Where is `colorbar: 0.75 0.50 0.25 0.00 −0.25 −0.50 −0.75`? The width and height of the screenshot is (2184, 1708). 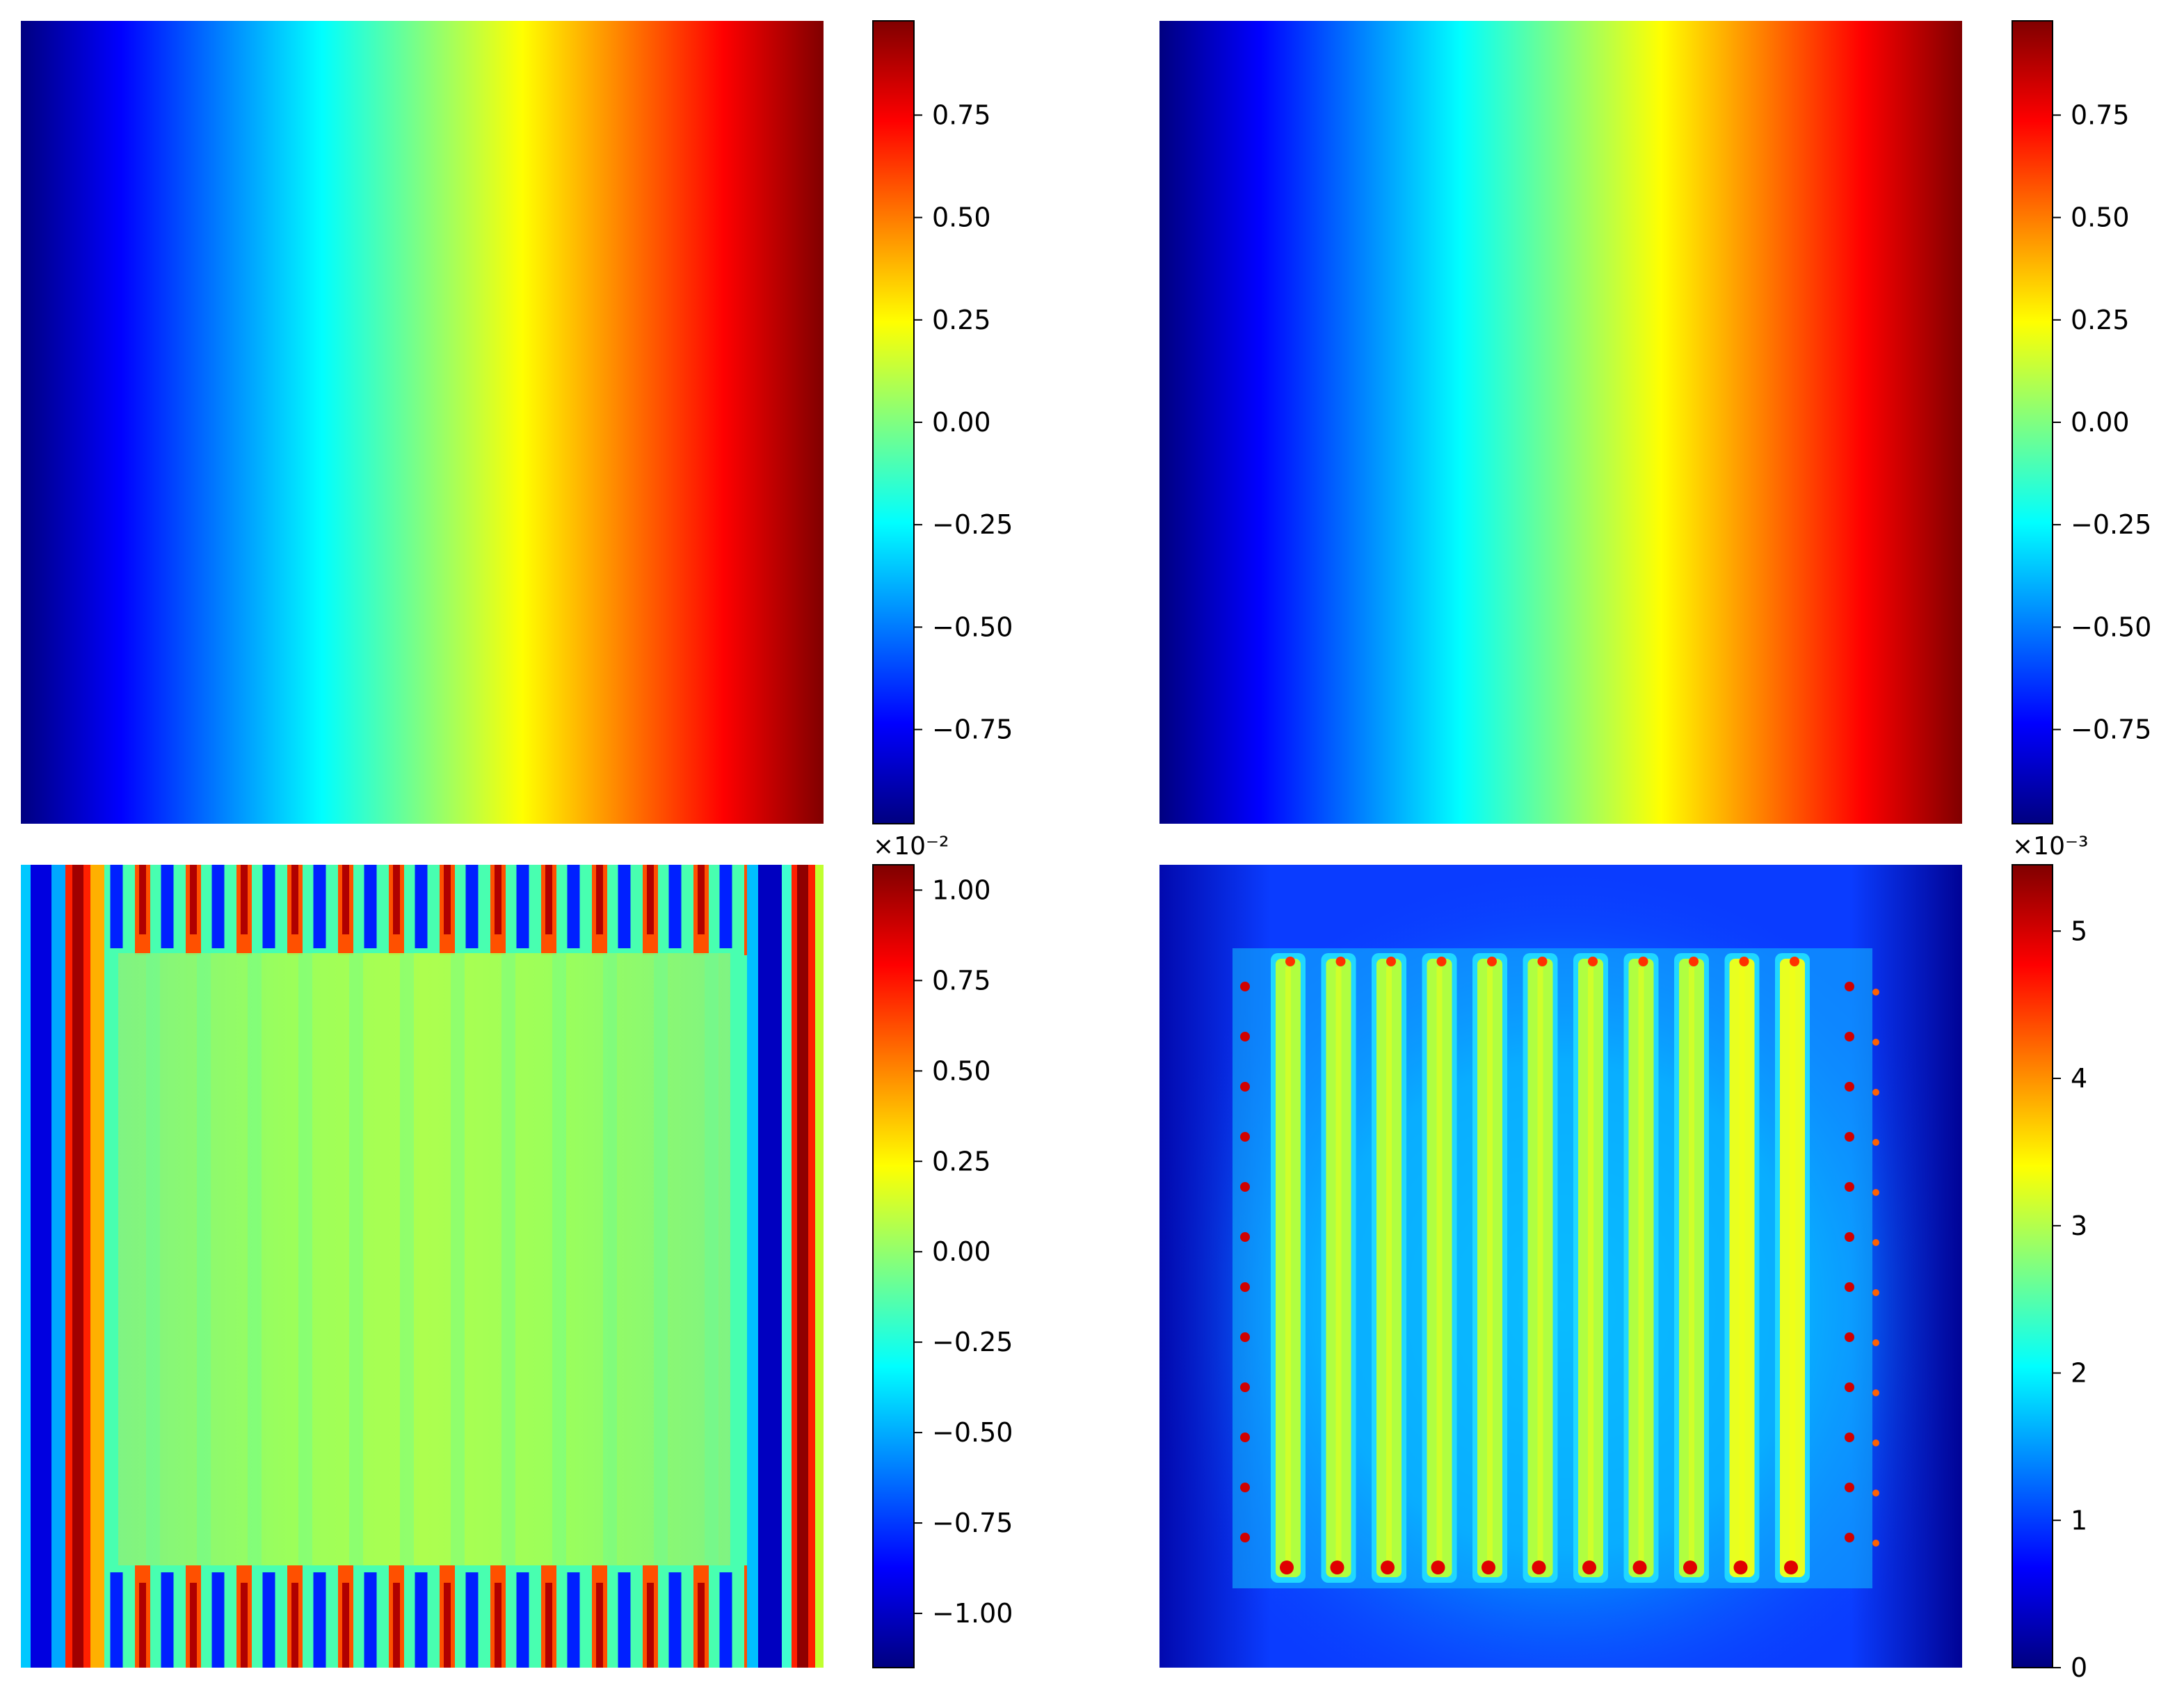
colorbar: 0.75 0.50 0.25 0.00 −0.25 −0.50 −0.75 is located at coordinates (942, 422).